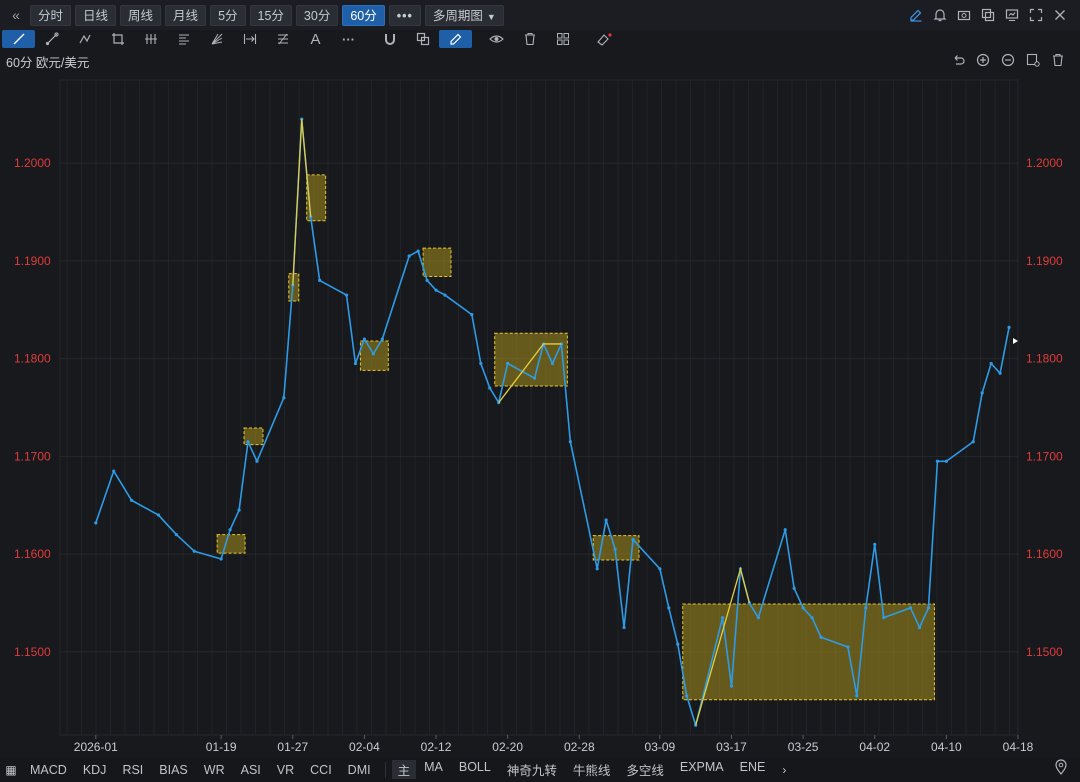  Describe the element at coordinates (1012, 15) in the screenshot. I see `monitor-icon` at that location.